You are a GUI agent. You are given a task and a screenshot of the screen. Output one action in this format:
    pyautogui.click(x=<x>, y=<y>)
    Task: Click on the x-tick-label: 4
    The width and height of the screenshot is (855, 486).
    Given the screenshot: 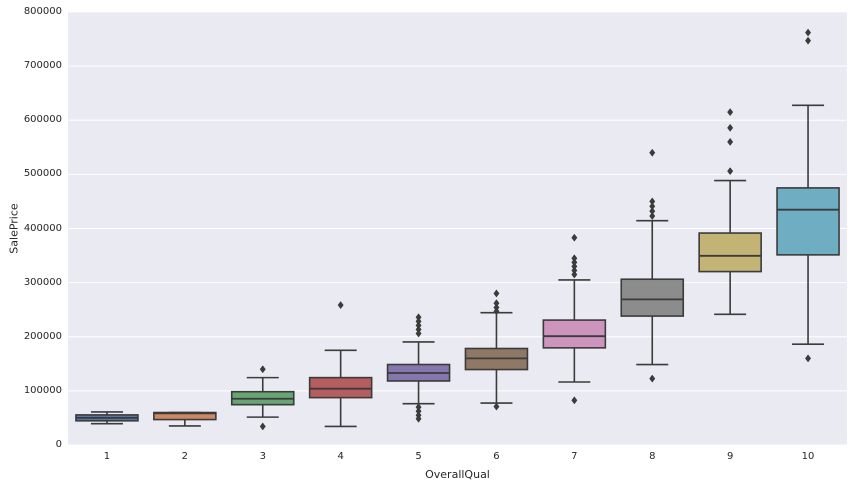 What is the action you would take?
    pyautogui.click(x=340, y=456)
    